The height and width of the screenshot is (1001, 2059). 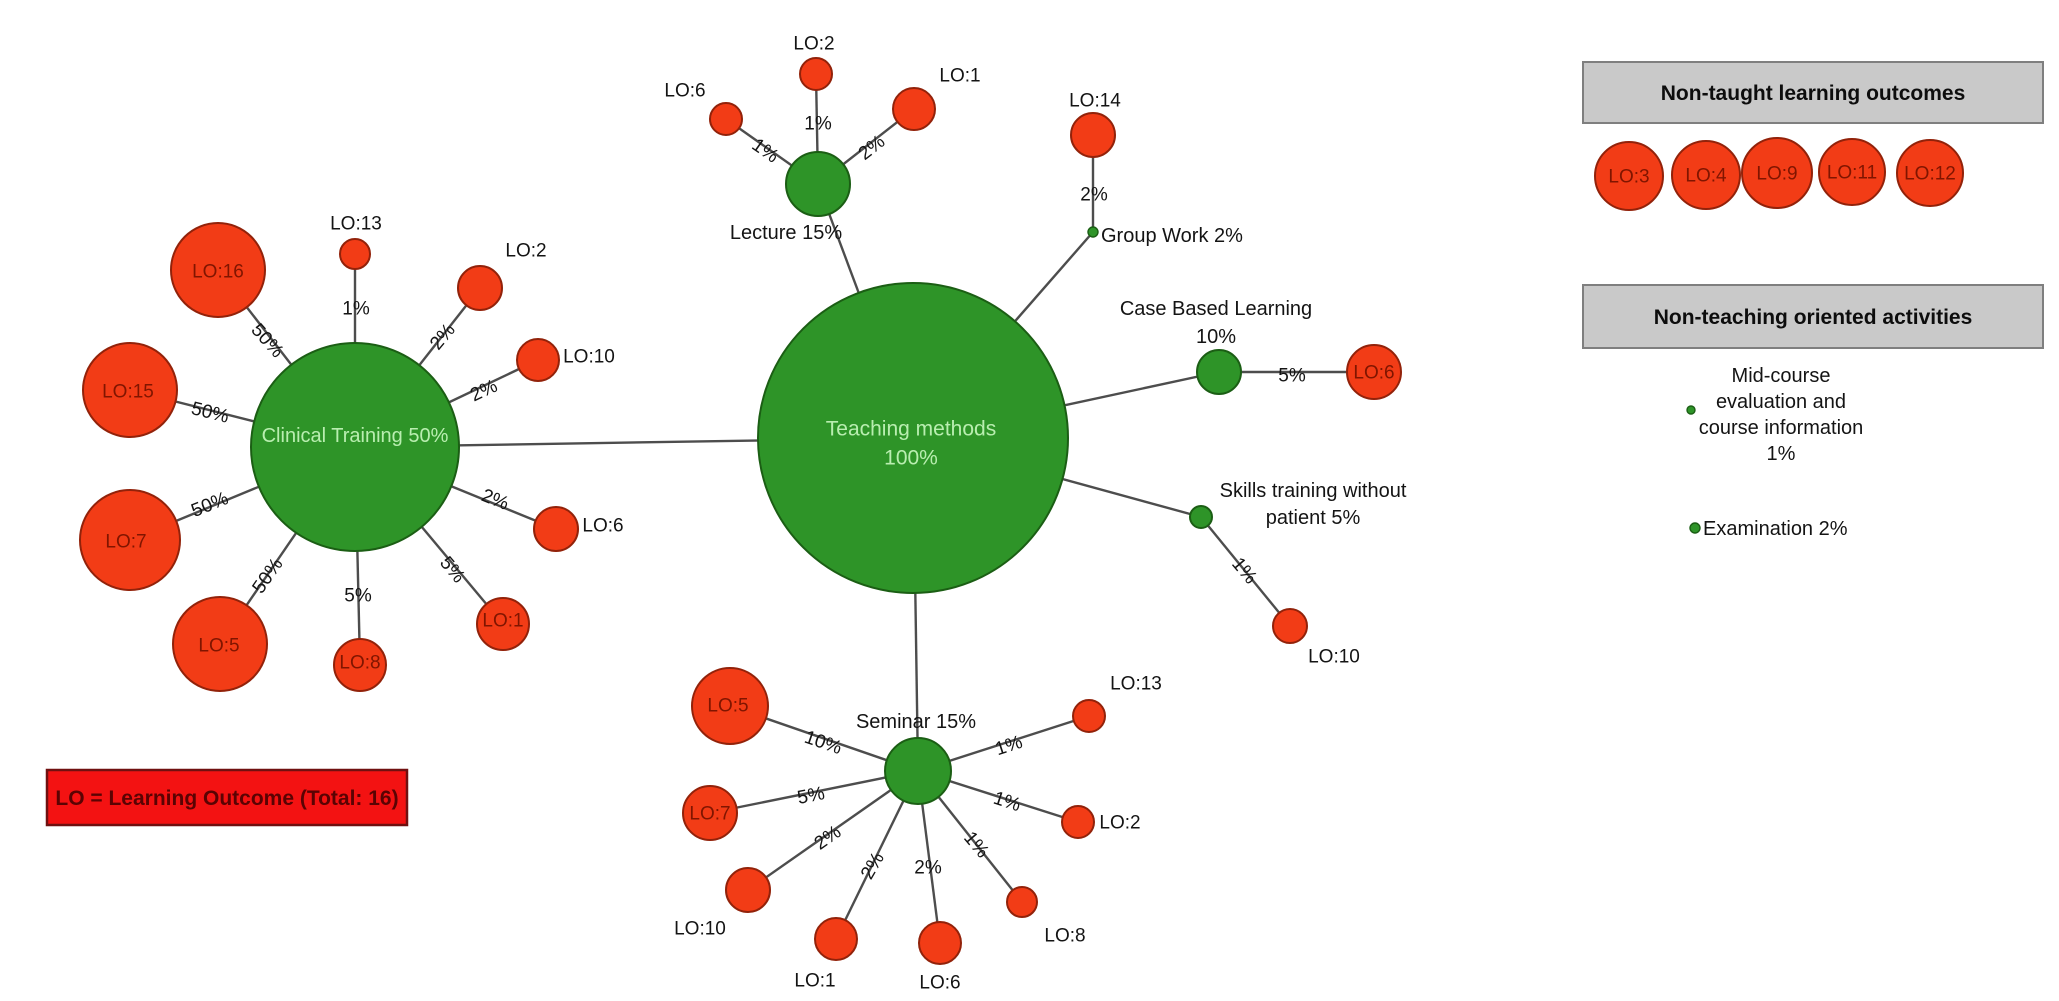 I want to click on node-c15-circle, so click(x=130, y=390).